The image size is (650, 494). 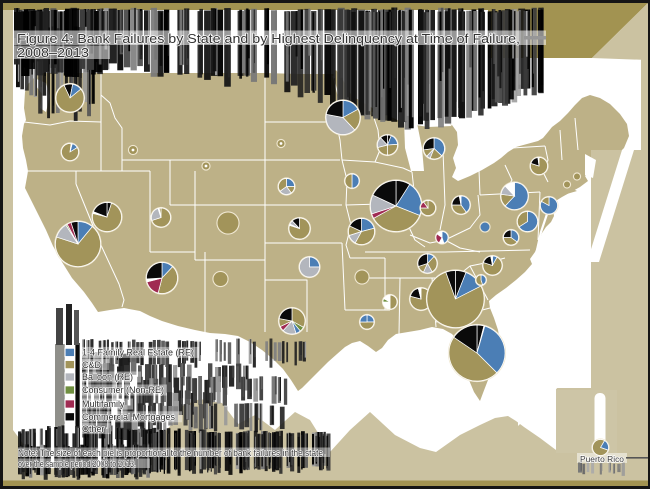 What do you see at coordinates (77, 464) in the screenshot?
I see `svg-text:over the sample period 2008 to: over the sample period 2008 to 2013.` at bounding box center [77, 464].